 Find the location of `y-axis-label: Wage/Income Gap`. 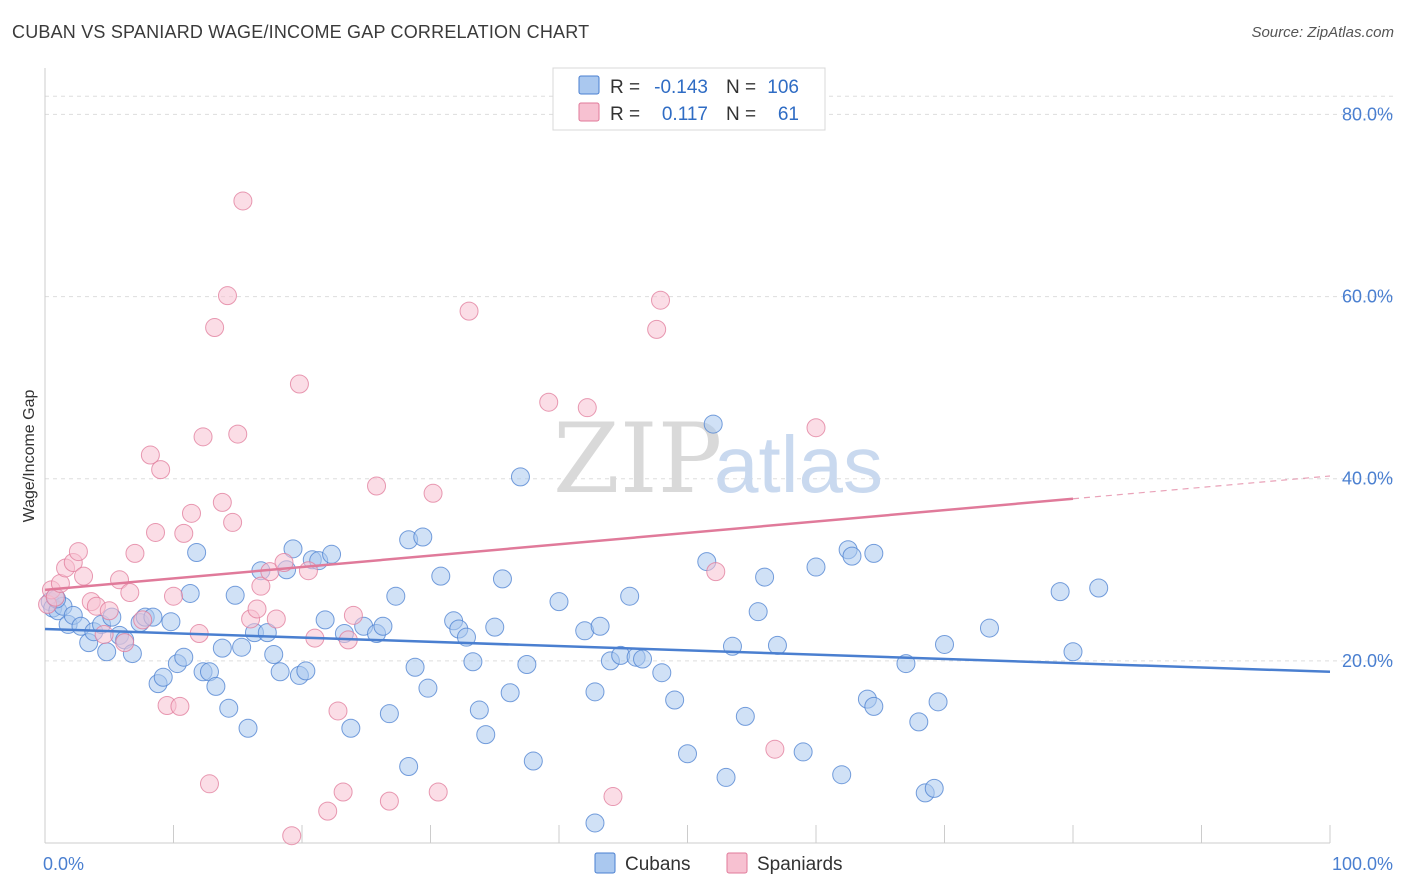

y-axis-label: Wage/Income Gap is located at coordinates (29, 456).